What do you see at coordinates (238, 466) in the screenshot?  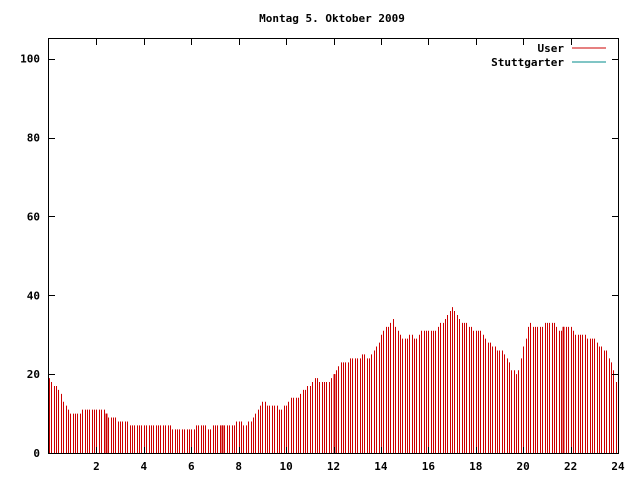 I see `x-tick-label: 8` at bounding box center [238, 466].